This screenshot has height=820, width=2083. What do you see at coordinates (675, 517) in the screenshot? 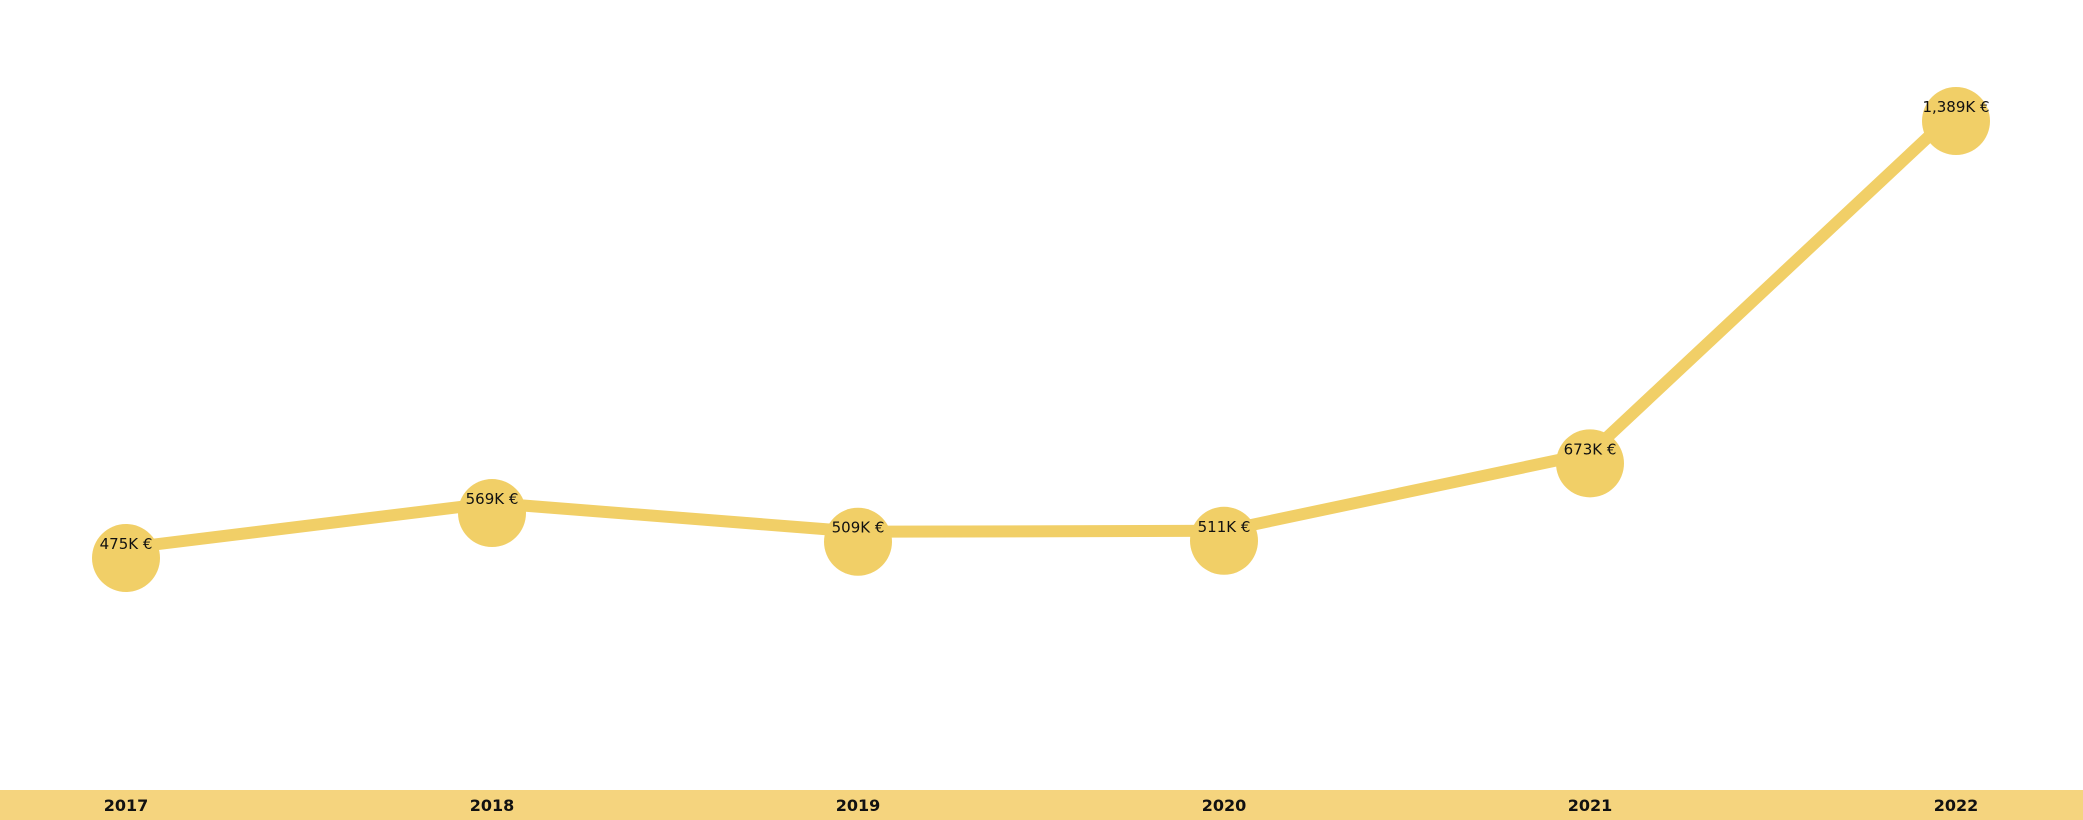
I see `line-segment-2018-2019` at bounding box center [675, 517].